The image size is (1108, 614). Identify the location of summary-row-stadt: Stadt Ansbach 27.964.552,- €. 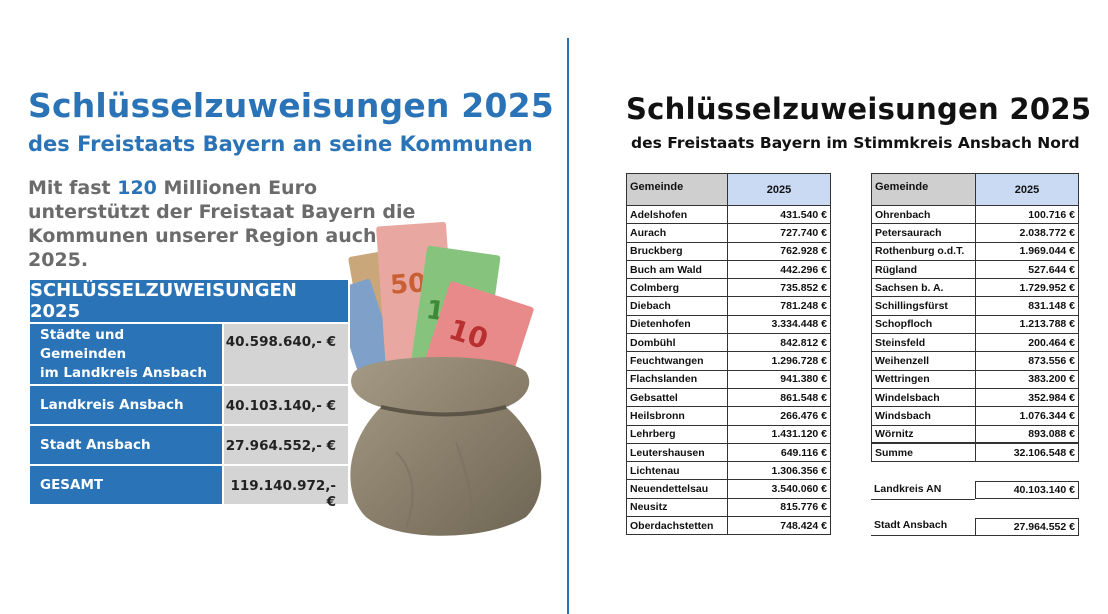
(189, 446).